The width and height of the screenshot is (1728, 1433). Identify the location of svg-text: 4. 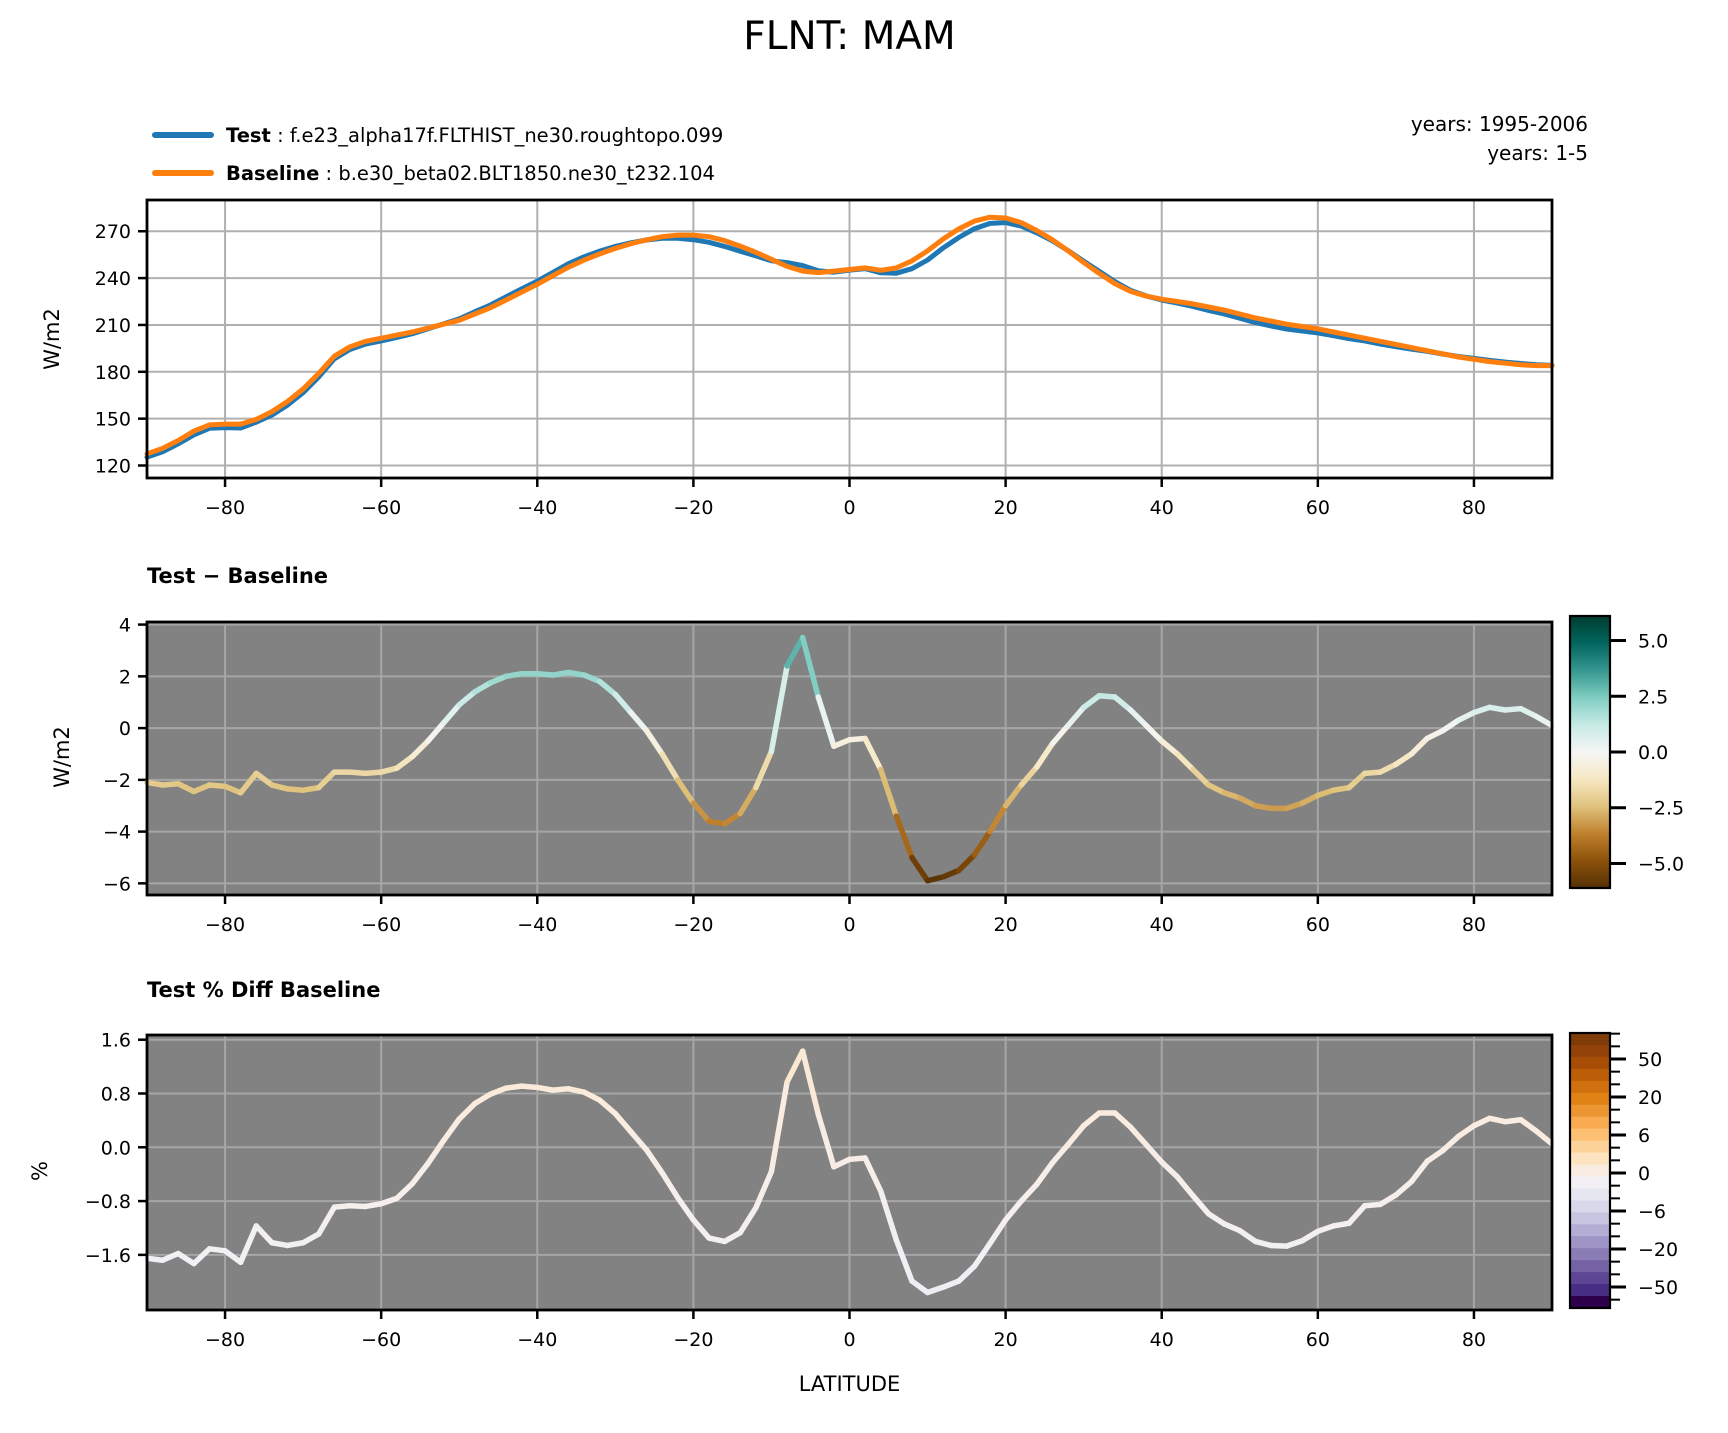
(125, 626).